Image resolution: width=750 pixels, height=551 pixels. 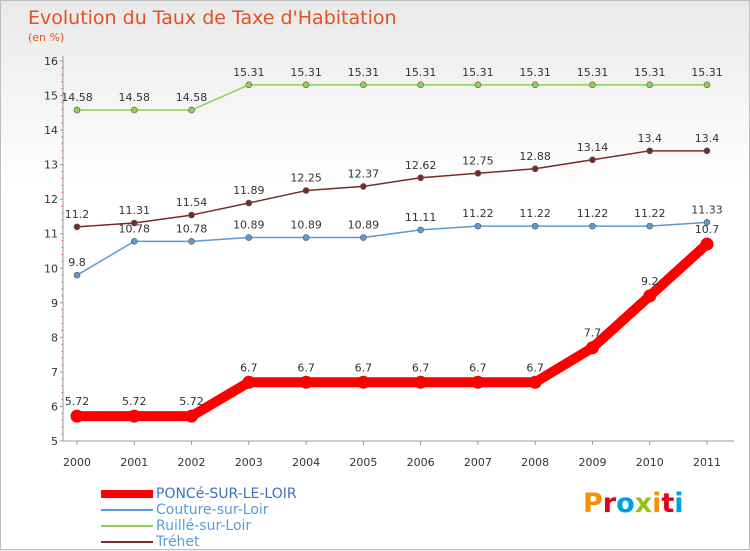 What do you see at coordinates (51, 199) in the screenshot?
I see `y-tick-label: 12` at bounding box center [51, 199].